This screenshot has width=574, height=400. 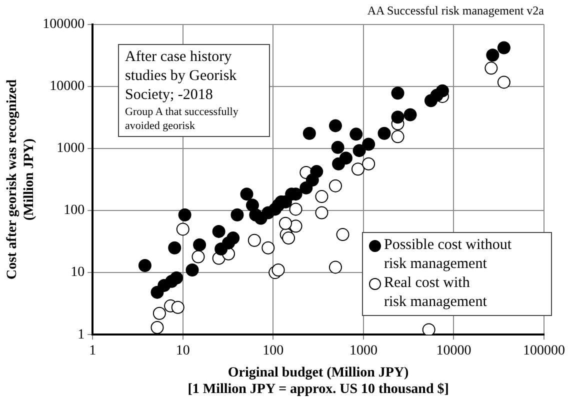 What do you see at coordinates (77, 272) in the screenshot?
I see `y-tick-label: 10` at bounding box center [77, 272].